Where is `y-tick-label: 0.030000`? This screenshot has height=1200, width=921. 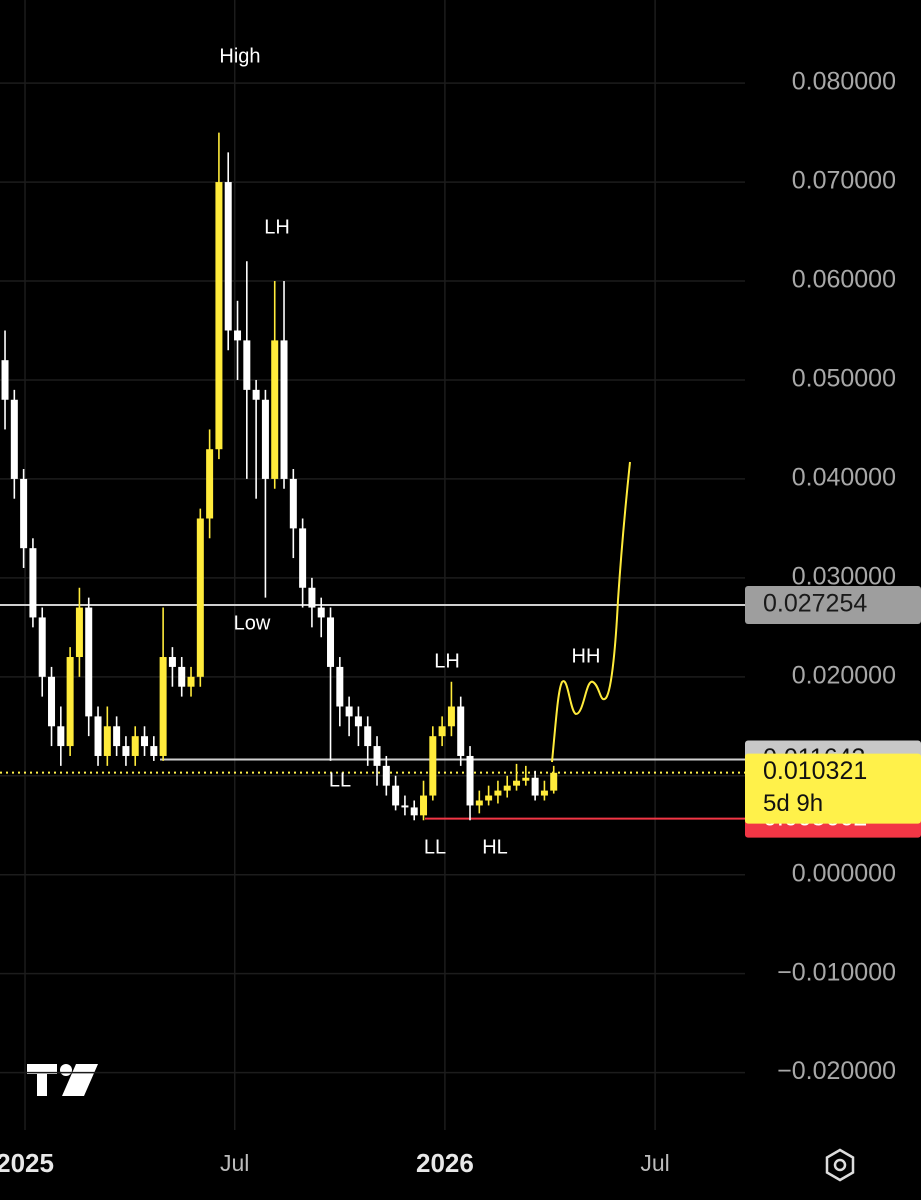
y-tick-label: 0.030000 is located at coordinates (844, 576).